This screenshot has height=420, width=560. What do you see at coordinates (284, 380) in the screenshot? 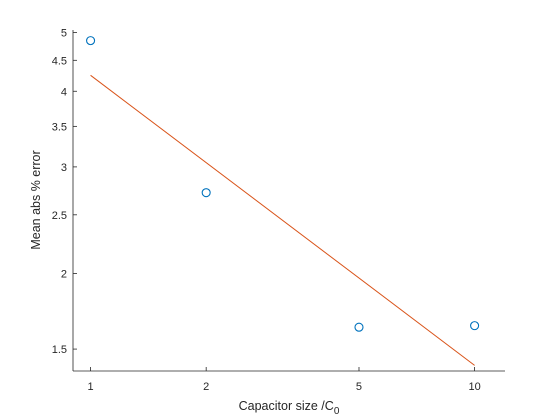
I see `x-ticks: 1 2 5 10` at bounding box center [284, 380].